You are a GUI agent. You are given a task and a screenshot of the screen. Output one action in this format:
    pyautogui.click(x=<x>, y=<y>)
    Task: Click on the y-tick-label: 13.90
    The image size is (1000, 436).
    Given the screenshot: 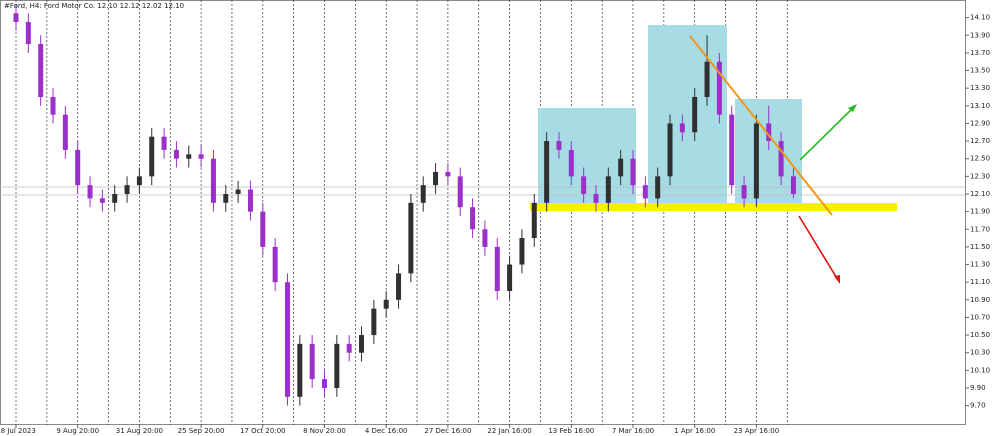 What is the action you would take?
    pyautogui.click(x=980, y=35)
    